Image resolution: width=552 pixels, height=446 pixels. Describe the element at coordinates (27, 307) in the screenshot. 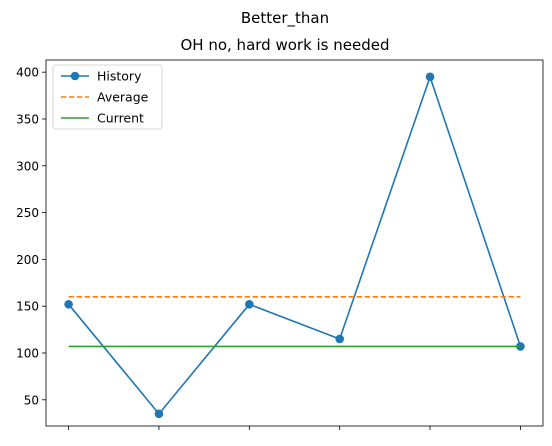

I see `y-tick-label: 150` at that location.